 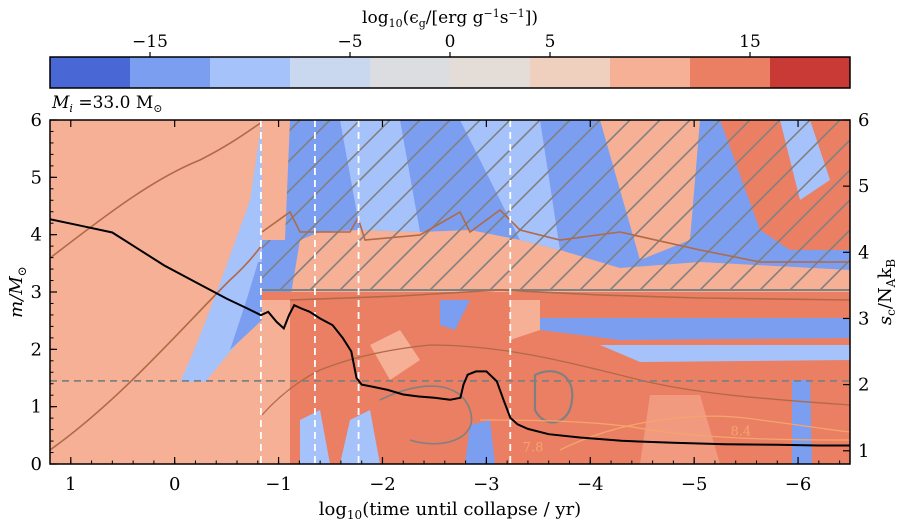 I want to click on x-tick-label: −3, so click(x=486, y=484).